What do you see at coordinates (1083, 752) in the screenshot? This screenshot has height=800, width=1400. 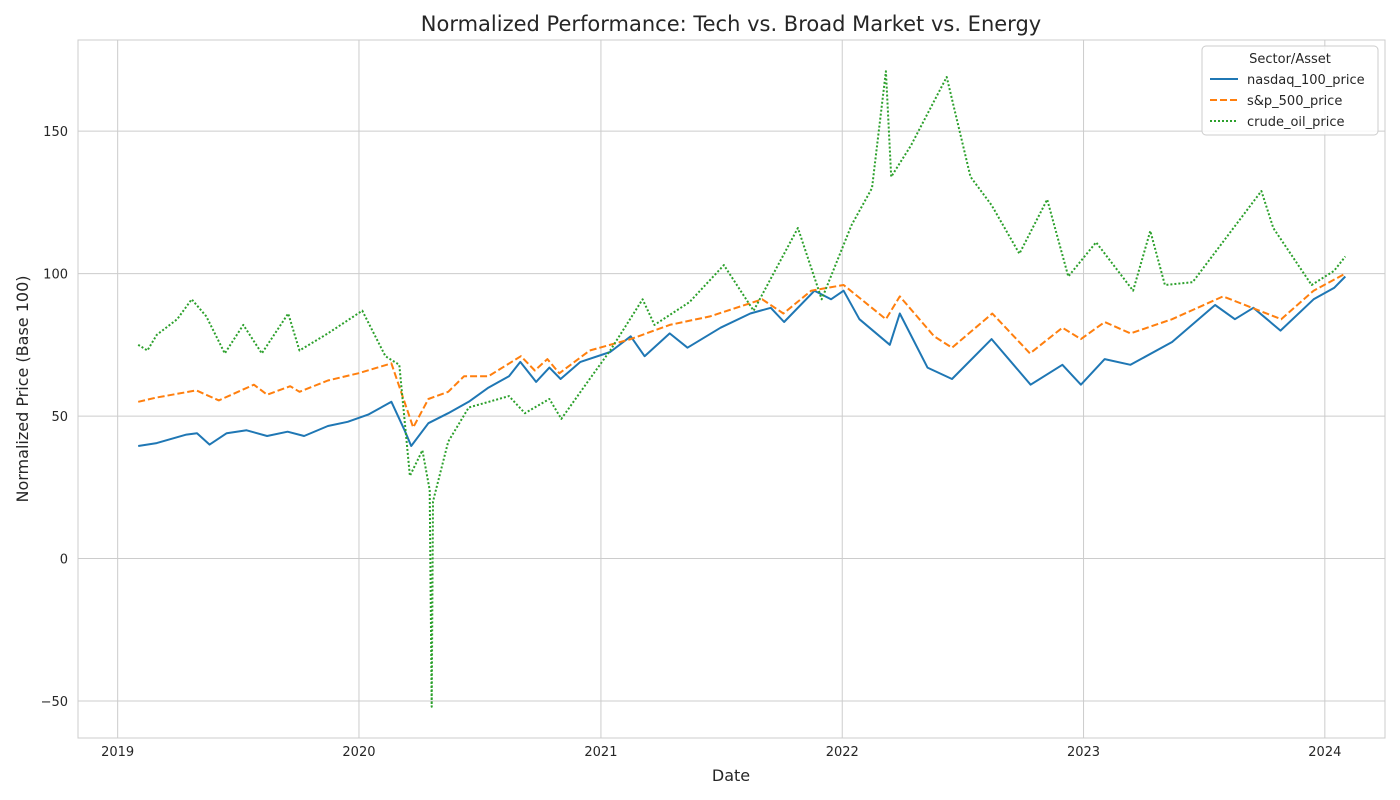 I see `x-tick-label: 2023` at bounding box center [1083, 752].